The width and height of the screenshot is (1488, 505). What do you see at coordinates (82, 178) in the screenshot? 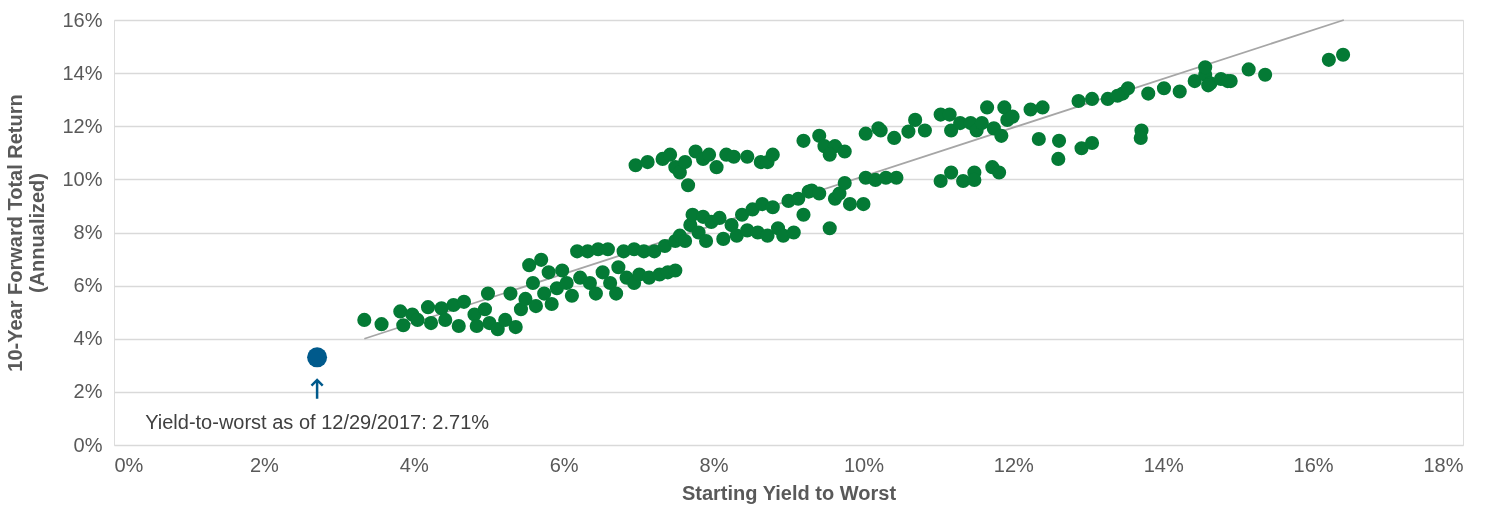
I see `y-tick-label: 10%` at bounding box center [82, 178].